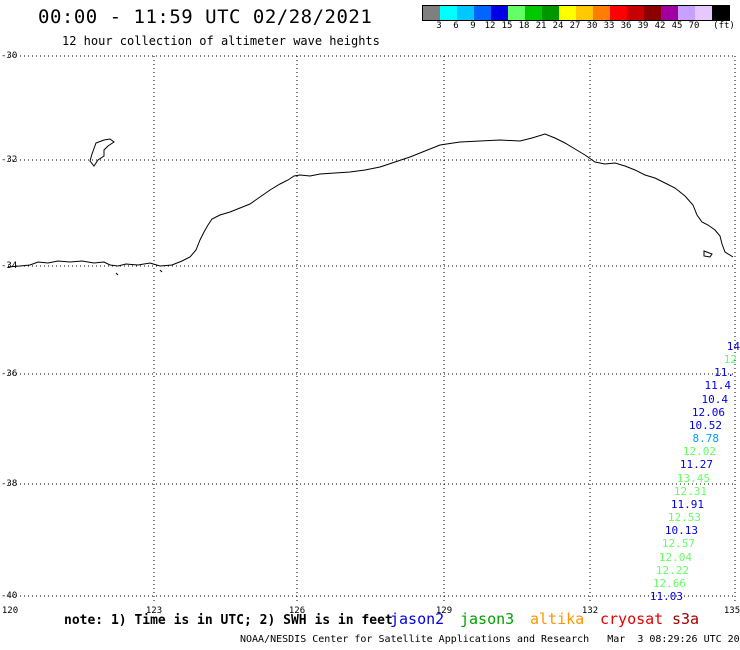 This screenshot has width=740, height=650. I want to click on wave-height-reading: 12.53, so click(684, 518).